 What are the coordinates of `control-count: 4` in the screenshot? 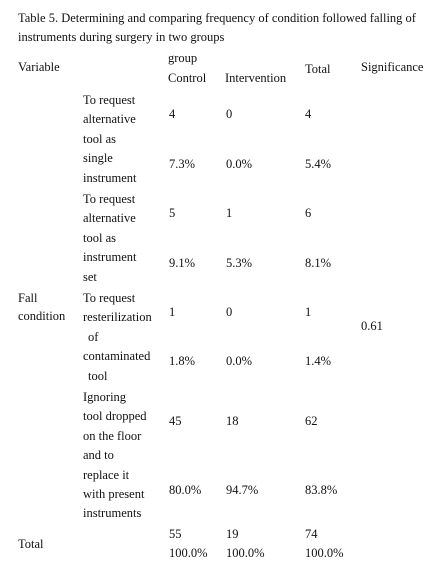 It's located at (172, 114).